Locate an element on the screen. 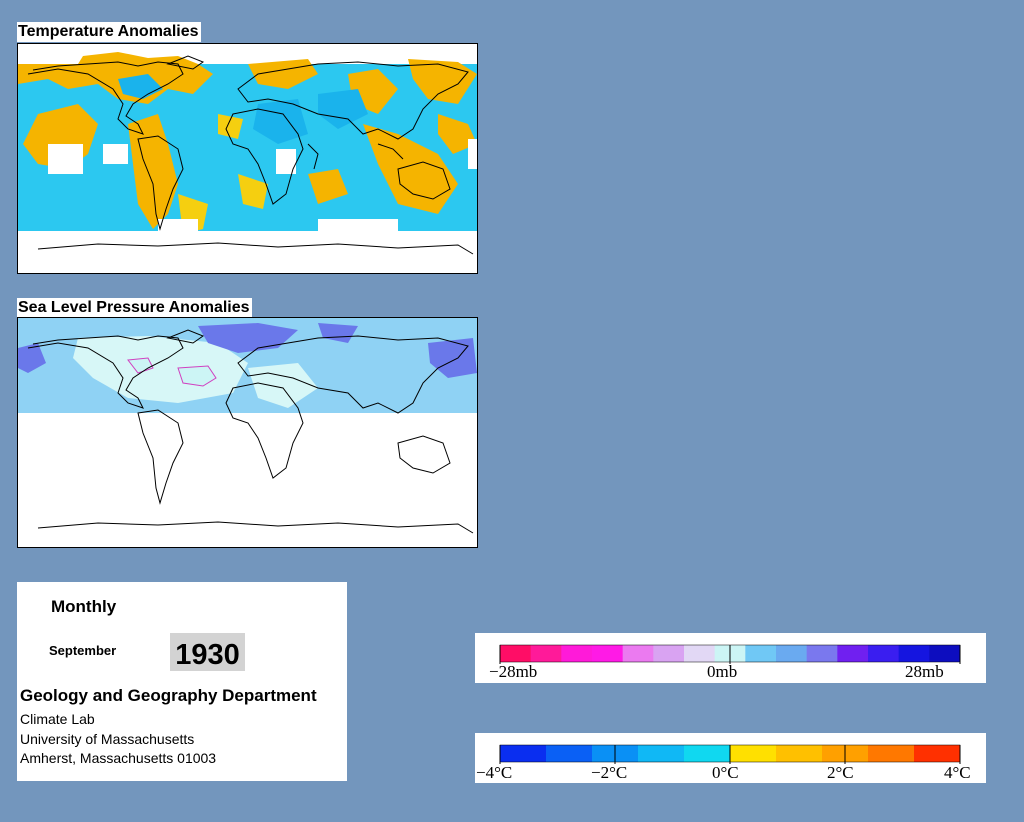 This screenshot has width=1024, height=822. pressure-anomaly-map is located at coordinates (247, 432).